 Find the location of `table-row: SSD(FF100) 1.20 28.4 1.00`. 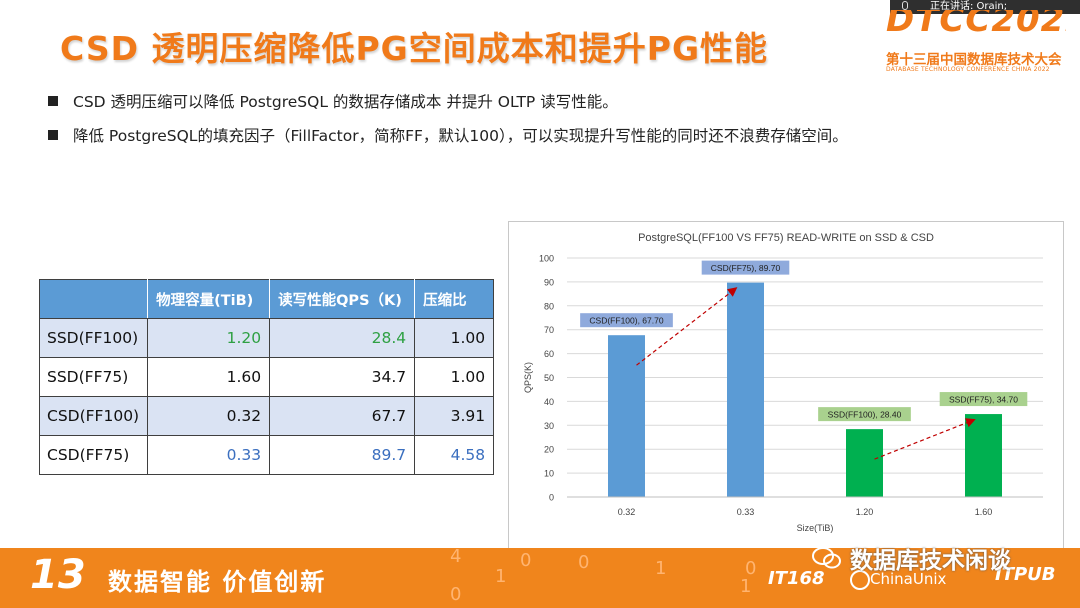

table-row: SSD(FF100) 1.20 28.4 1.00 is located at coordinates (266, 338).